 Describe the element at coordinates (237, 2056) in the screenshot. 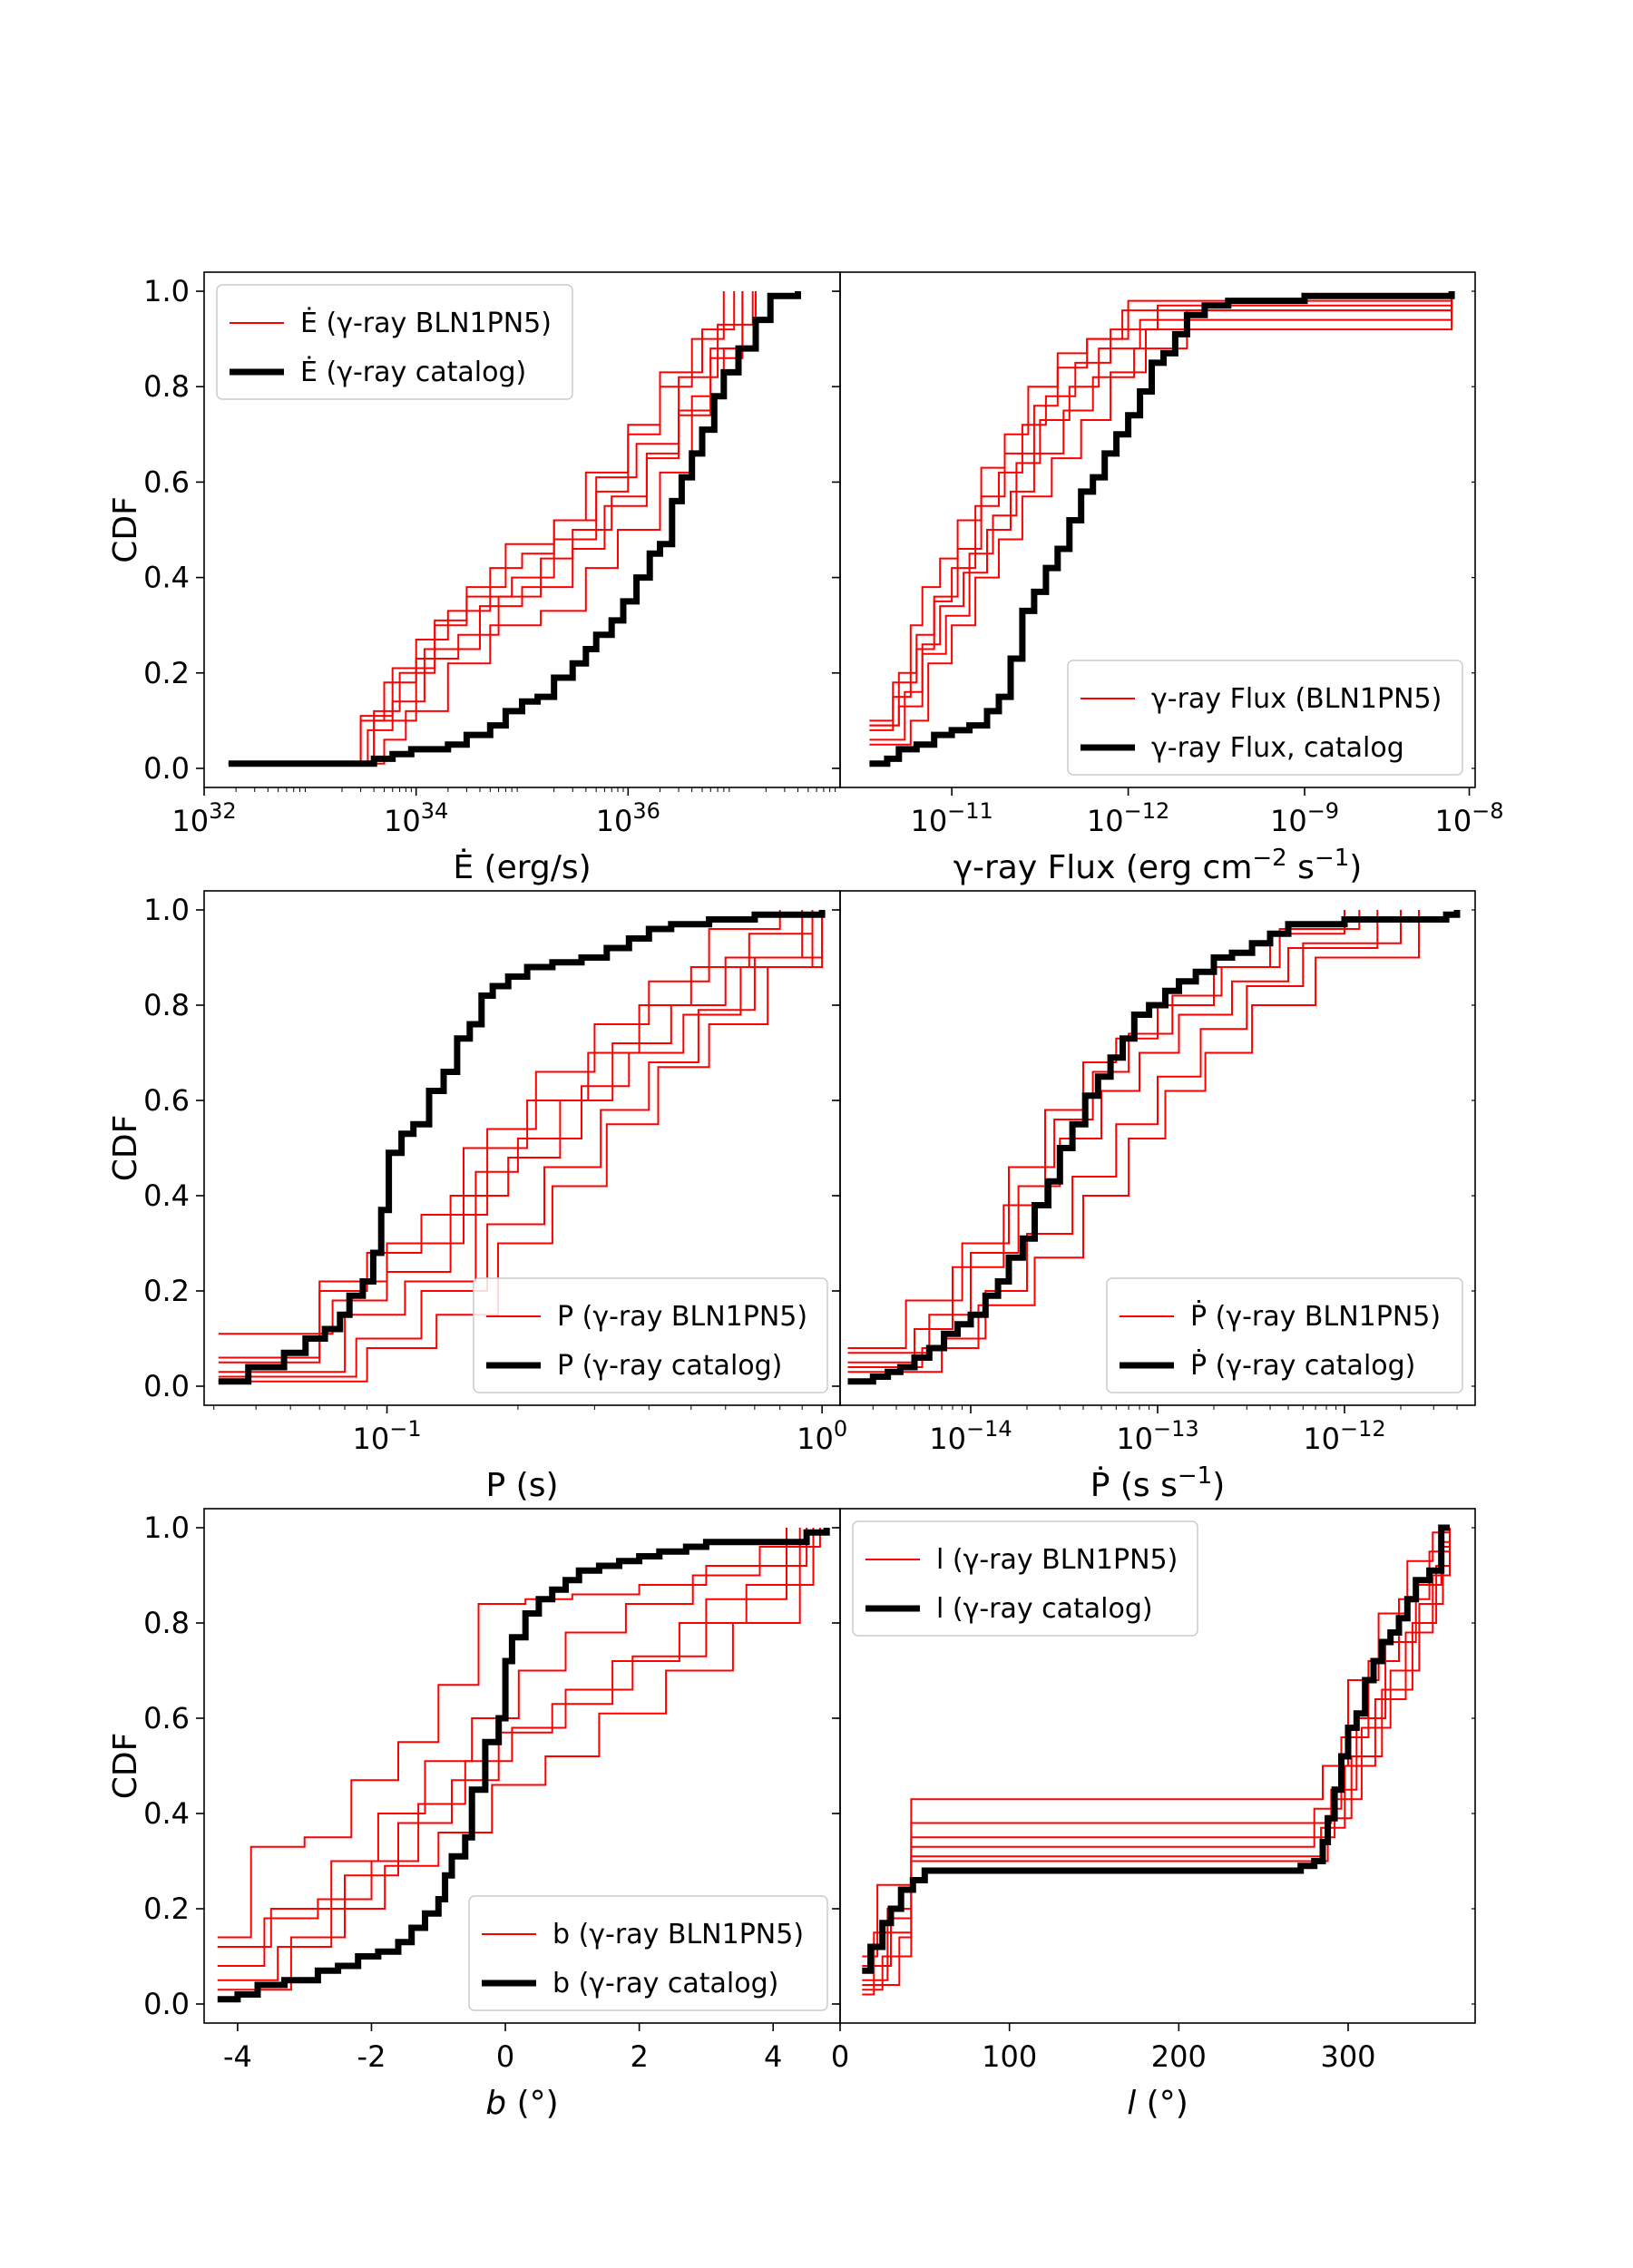

I see `x-tick-label: -4` at that location.